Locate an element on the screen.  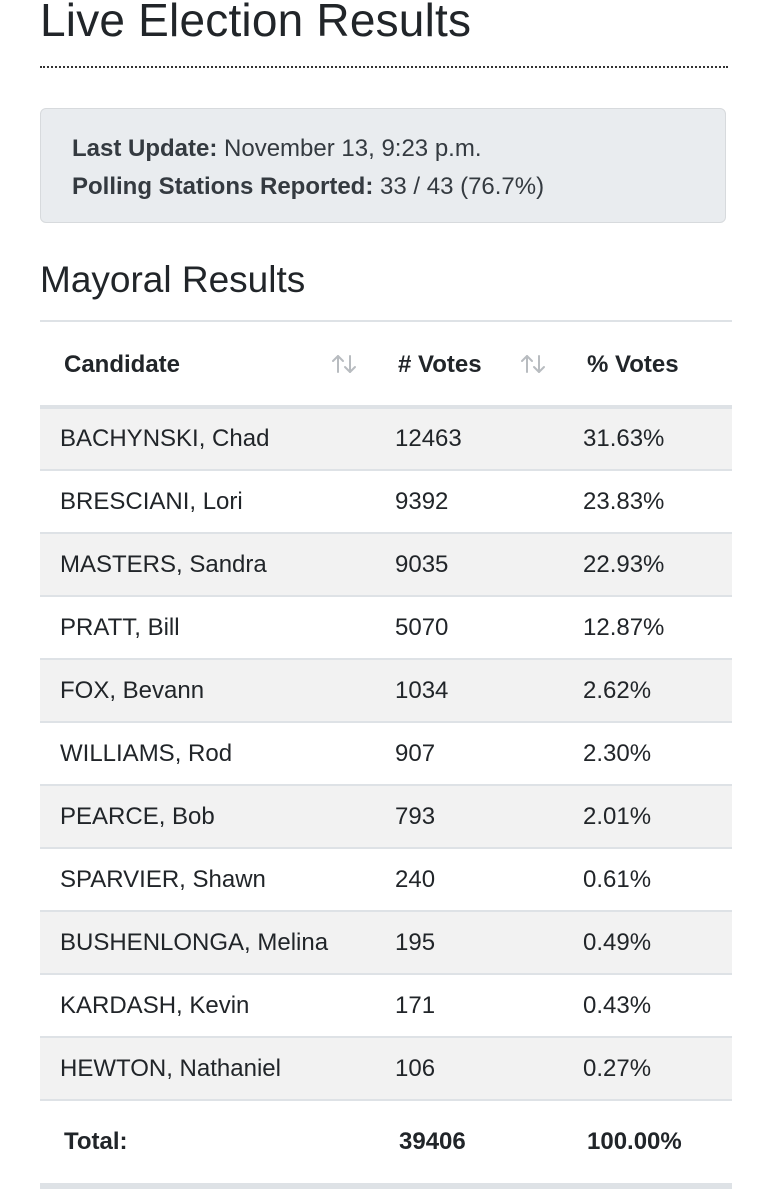
table-row: MASTERS, Sandra 9035 22.93% is located at coordinates (386, 565).